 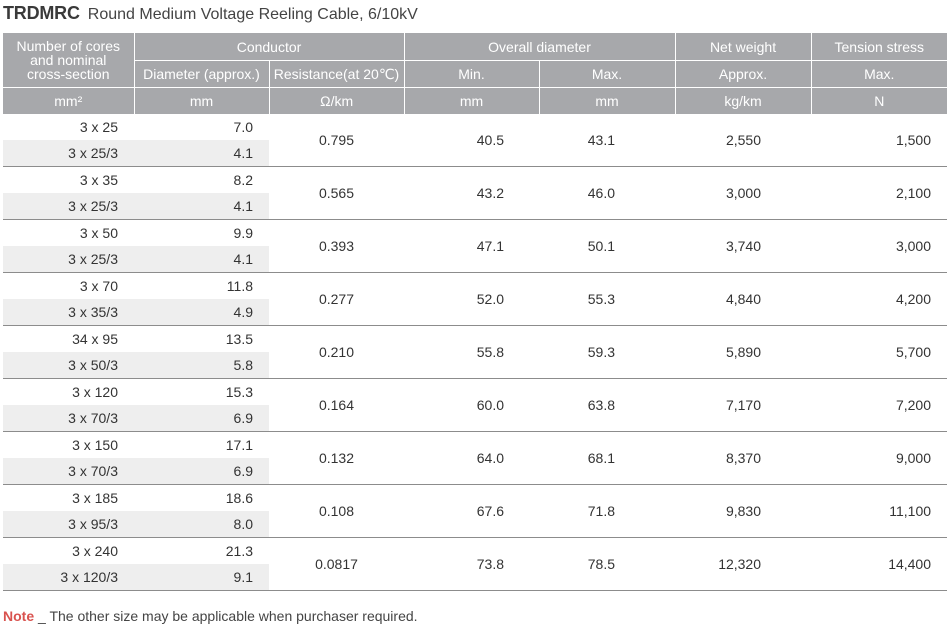 I want to click on tension-stress-value: 2,100, so click(x=879, y=193).